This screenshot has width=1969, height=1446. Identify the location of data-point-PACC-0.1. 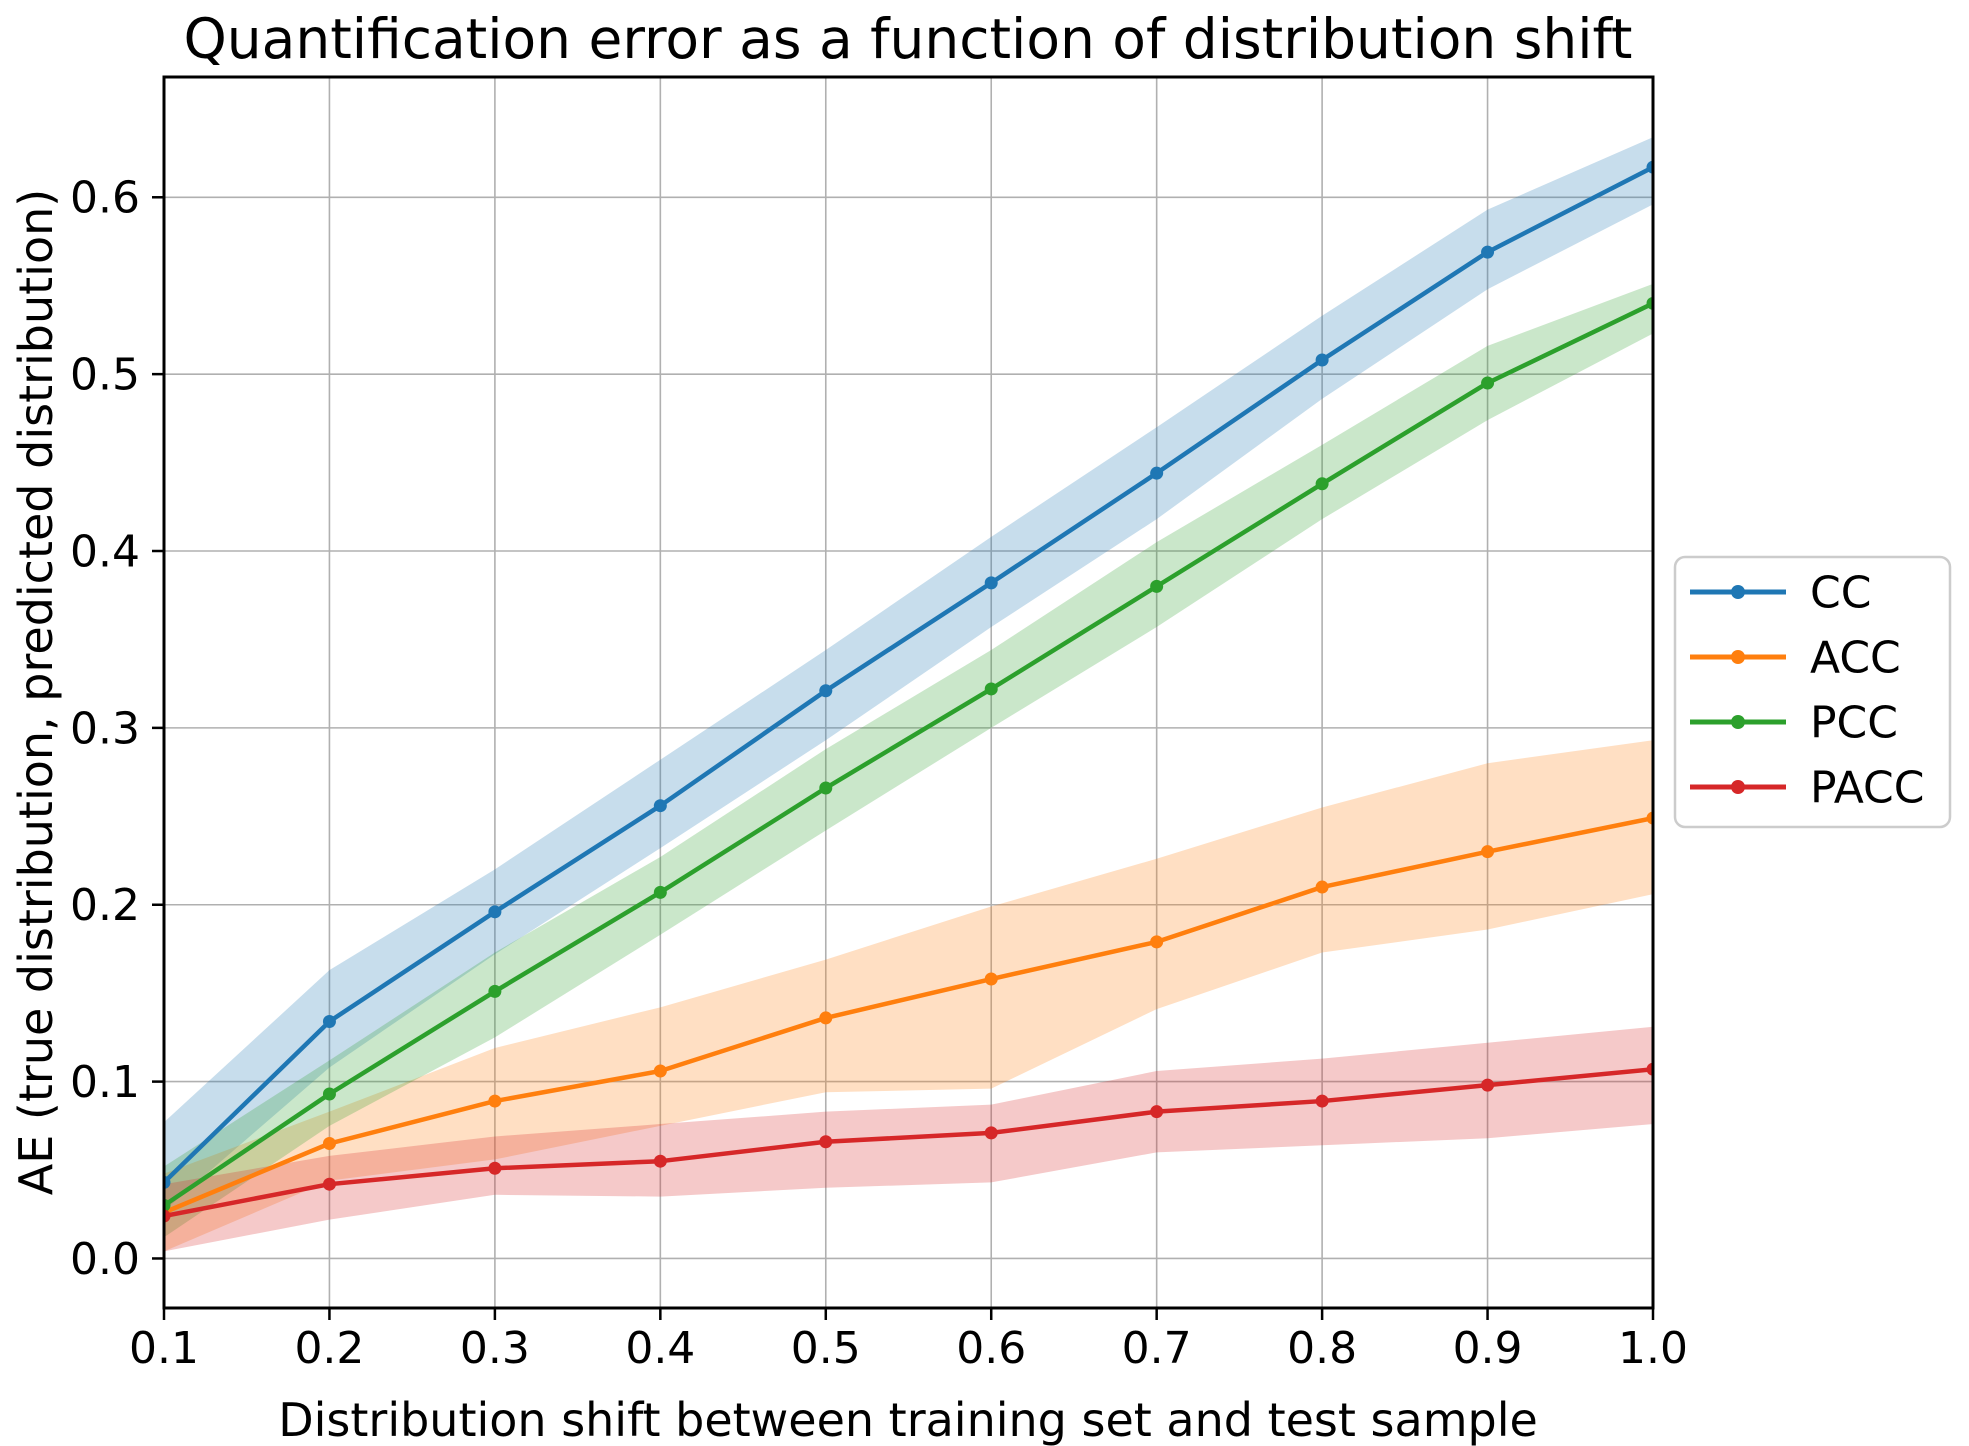
(167, 1216).